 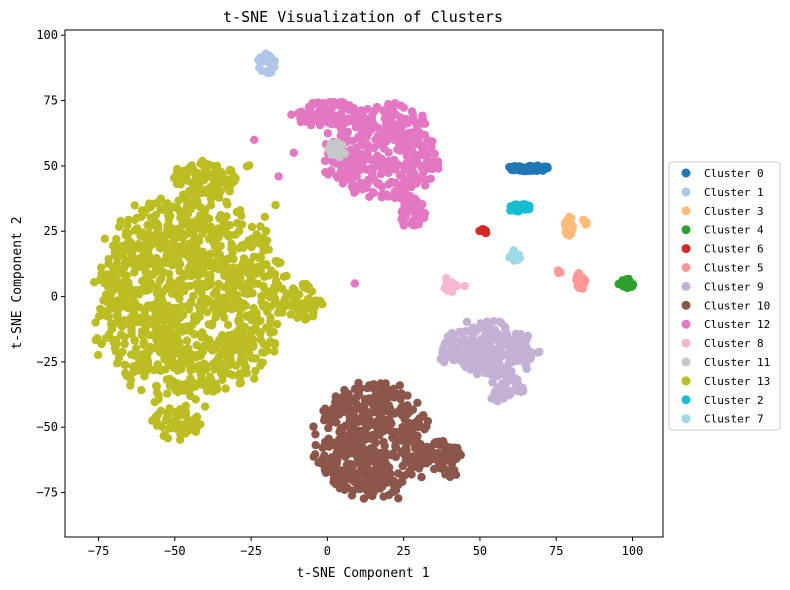 What do you see at coordinates (633, 551) in the screenshot?
I see `x-tick-label: 100` at bounding box center [633, 551].